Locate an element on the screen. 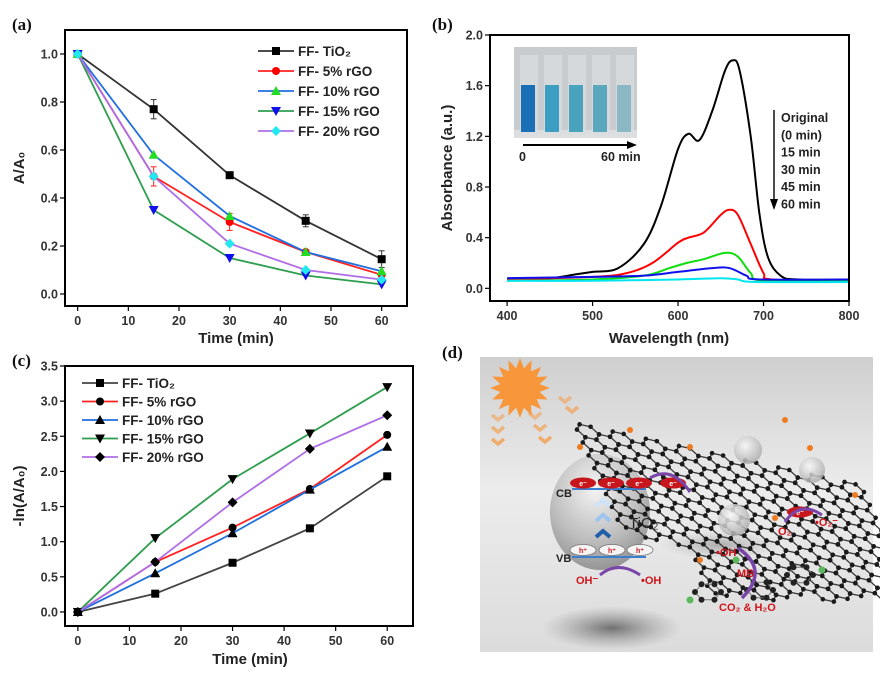 The image size is (880, 676). o2-reduction-arrow is located at coordinates (803, 515).